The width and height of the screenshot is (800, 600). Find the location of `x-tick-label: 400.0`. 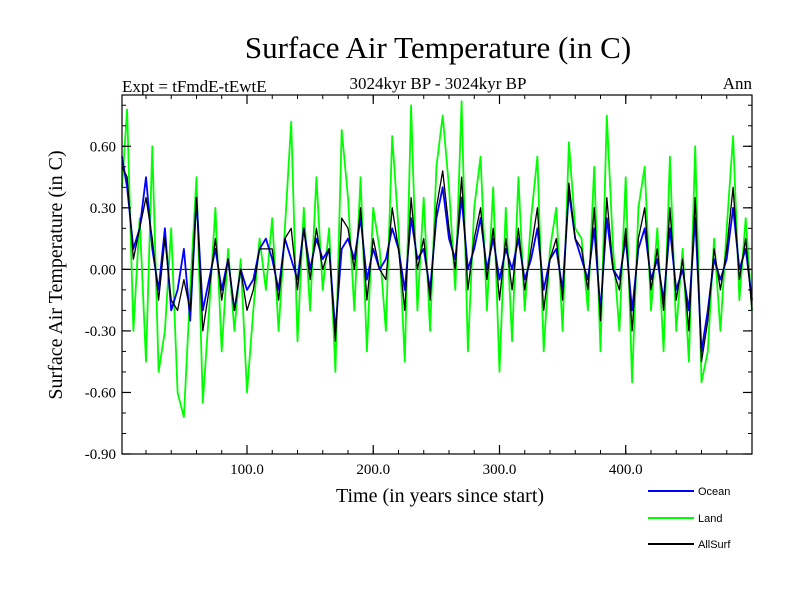

x-tick-label: 400.0 is located at coordinates (626, 470).